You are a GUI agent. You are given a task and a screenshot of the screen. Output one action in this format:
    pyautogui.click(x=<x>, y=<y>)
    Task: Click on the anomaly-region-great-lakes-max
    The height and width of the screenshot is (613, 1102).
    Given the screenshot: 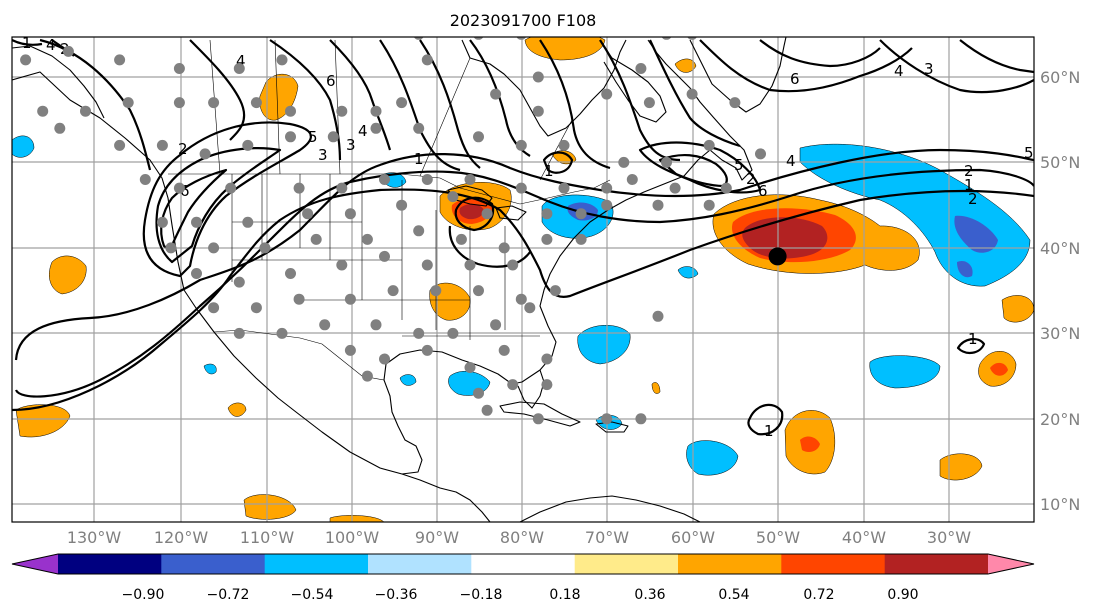 What is the action you would take?
    pyautogui.click(x=471, y=212)
    